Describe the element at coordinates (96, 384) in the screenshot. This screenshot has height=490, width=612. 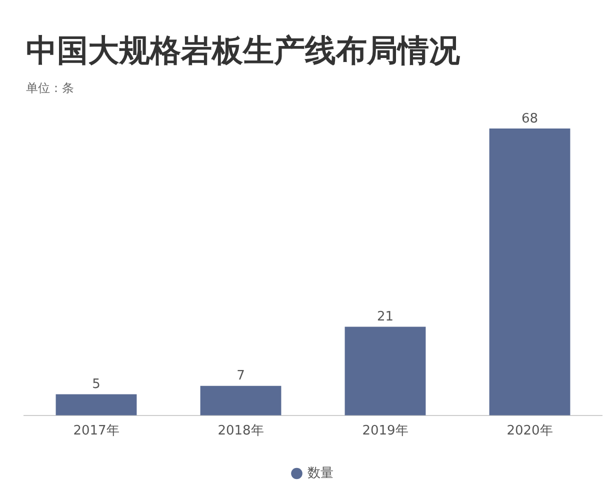
I see `data-label: 5` at that location.